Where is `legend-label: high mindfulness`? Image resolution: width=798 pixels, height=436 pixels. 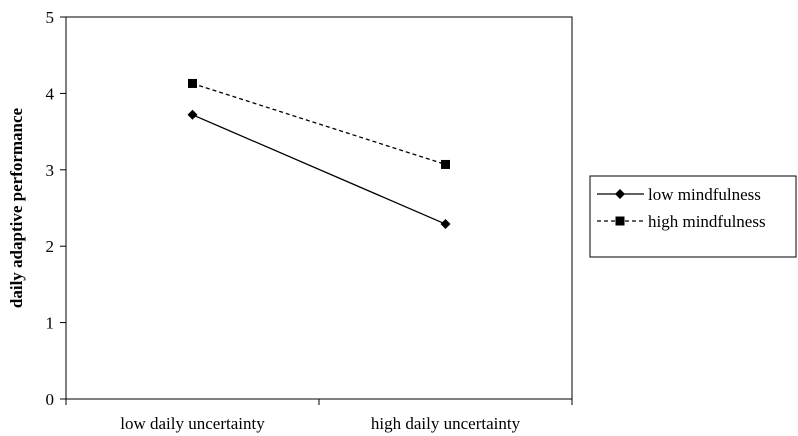 legend-label: high mindfulness is located at coordinates (707, 221).